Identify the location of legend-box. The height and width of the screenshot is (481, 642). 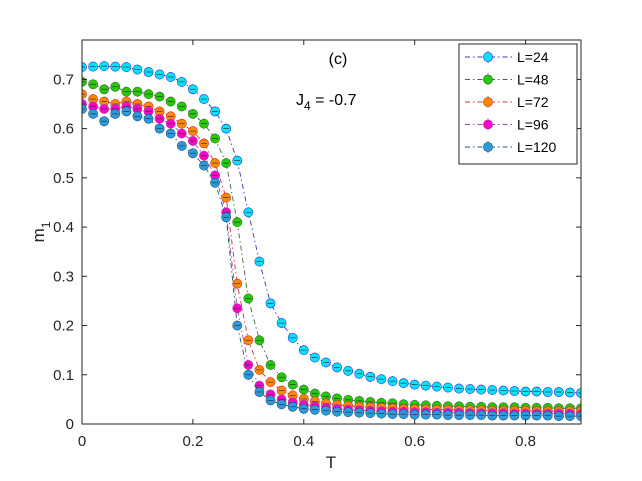
(518, 104).